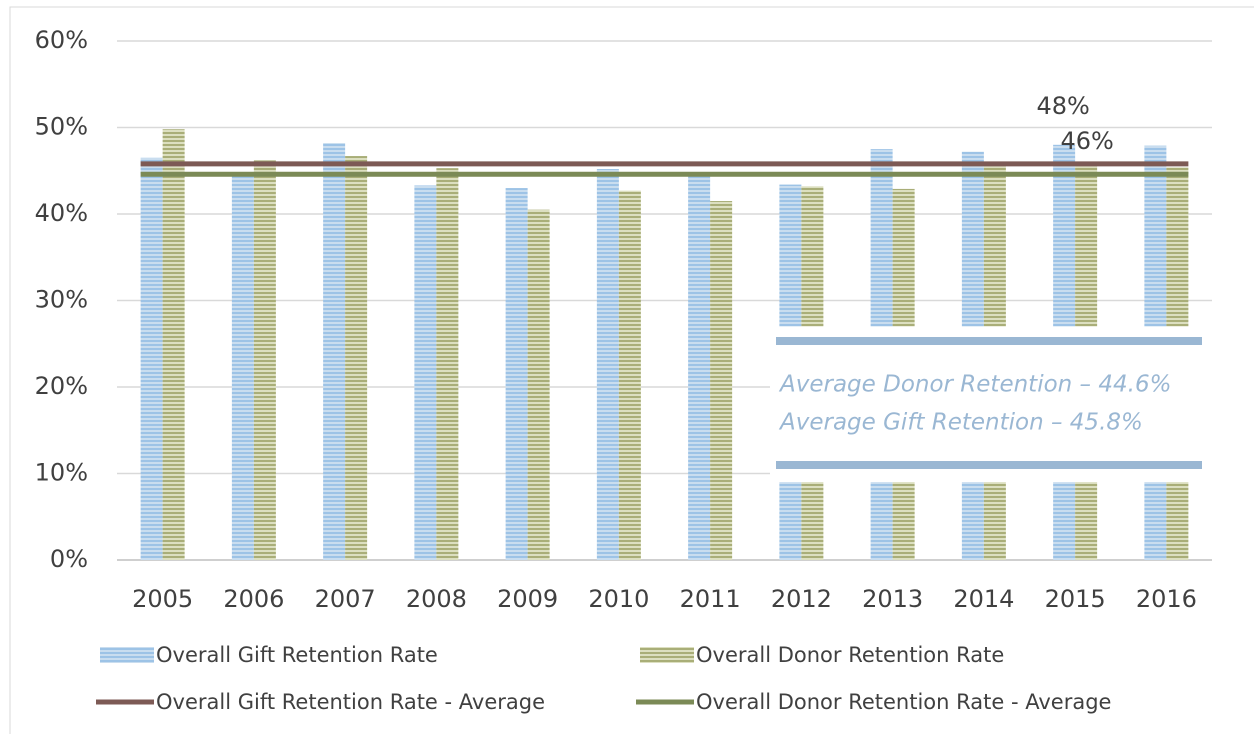  What do you see at coordinates (162, 599) in the screenshot?
I see `x-tick-label: 2005` at bounding box center [162, 599].